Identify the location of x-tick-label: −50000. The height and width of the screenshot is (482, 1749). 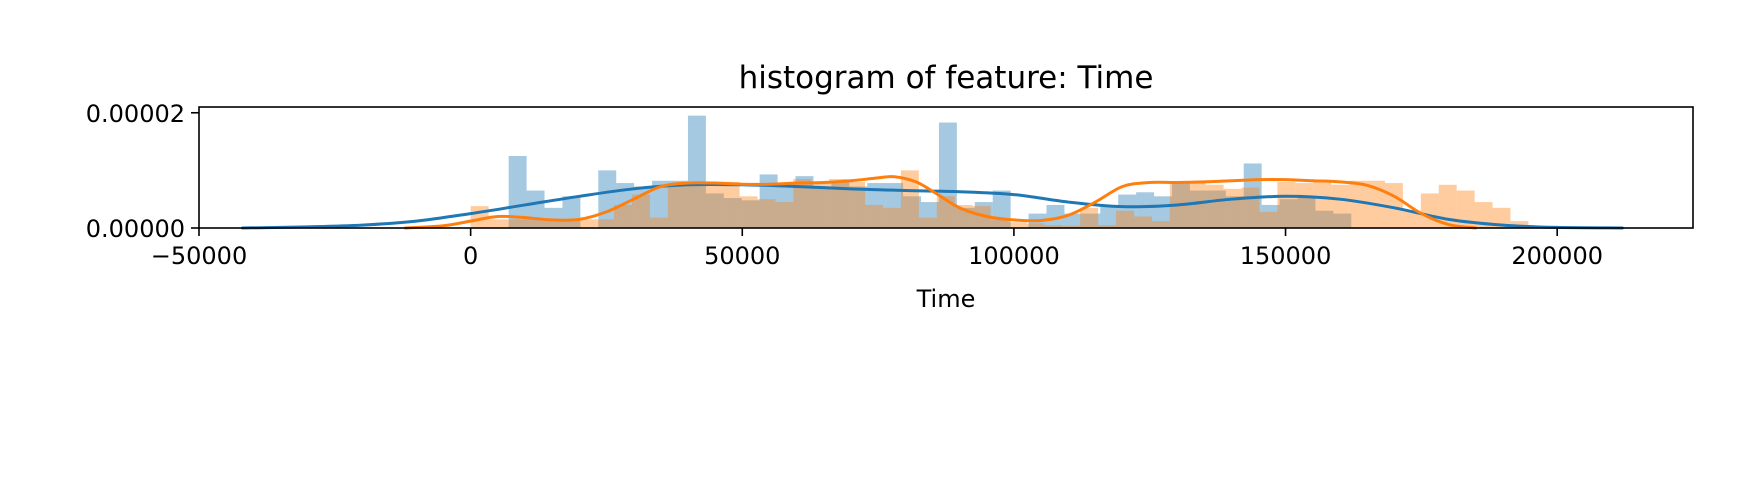
(199, 256).